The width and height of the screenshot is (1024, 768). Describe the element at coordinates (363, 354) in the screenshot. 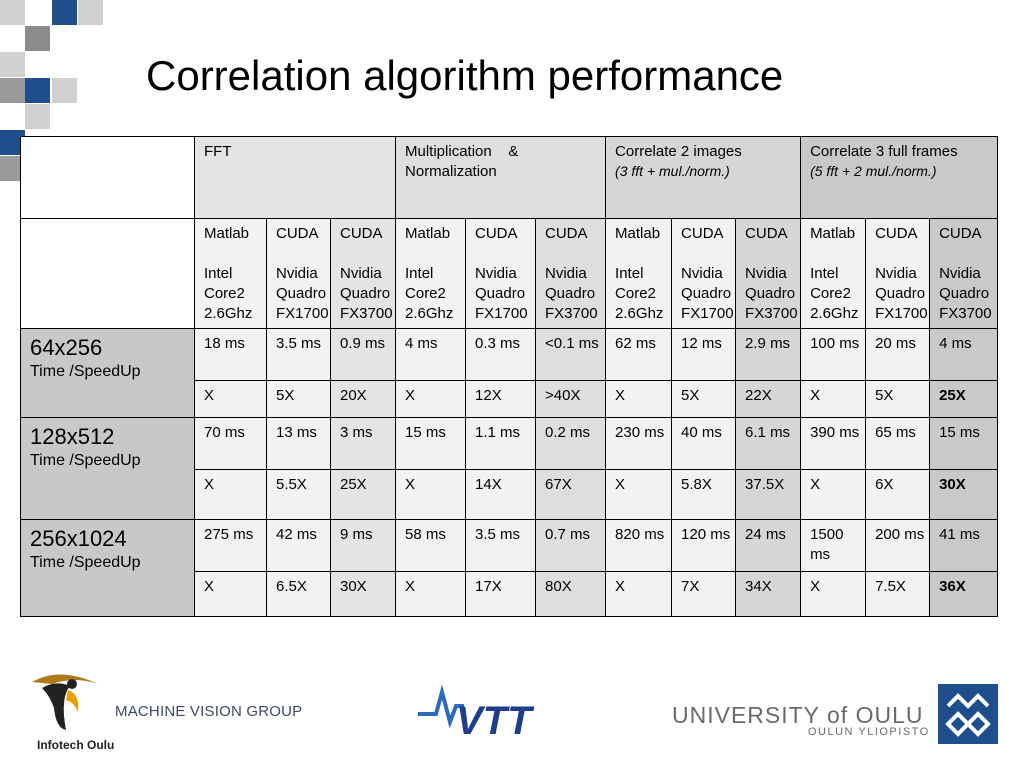

I see `time-cell: 0.9 ms` at that location.